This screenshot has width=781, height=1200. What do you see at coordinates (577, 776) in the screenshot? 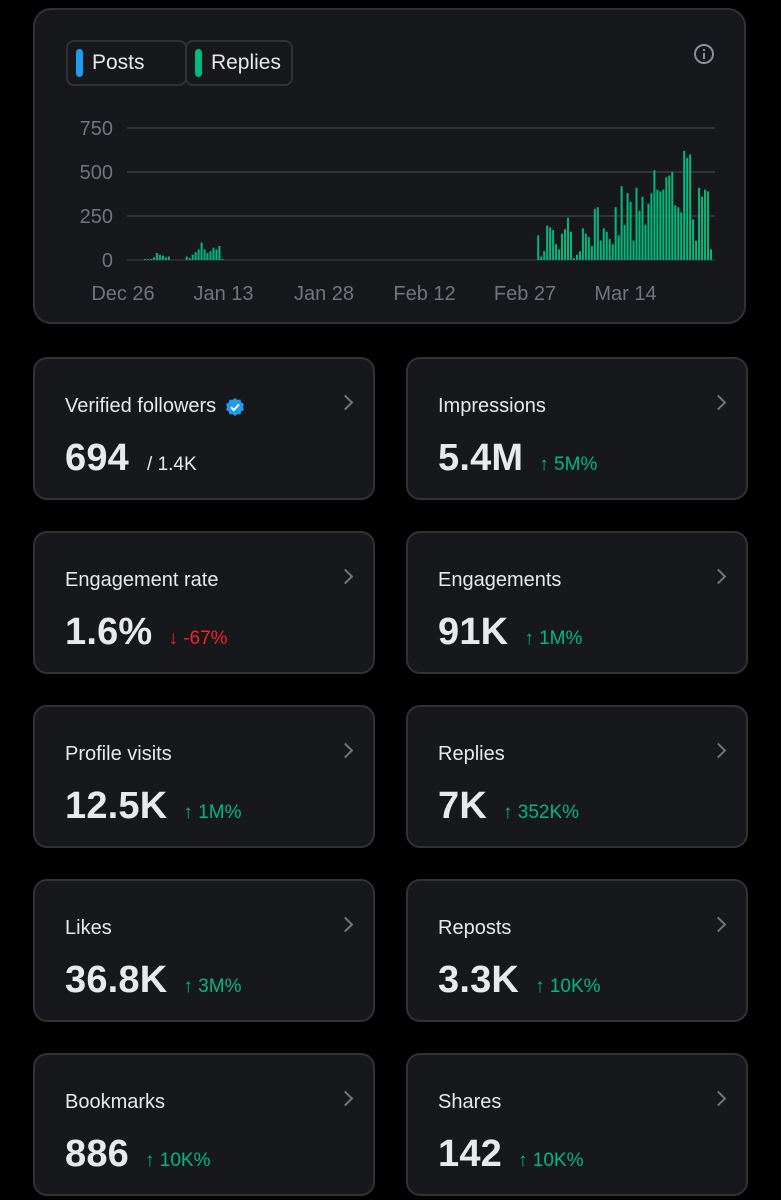
I see `metric-card-replies: Replies 7K ↑ 352K%` at bounding box center [577, 776].